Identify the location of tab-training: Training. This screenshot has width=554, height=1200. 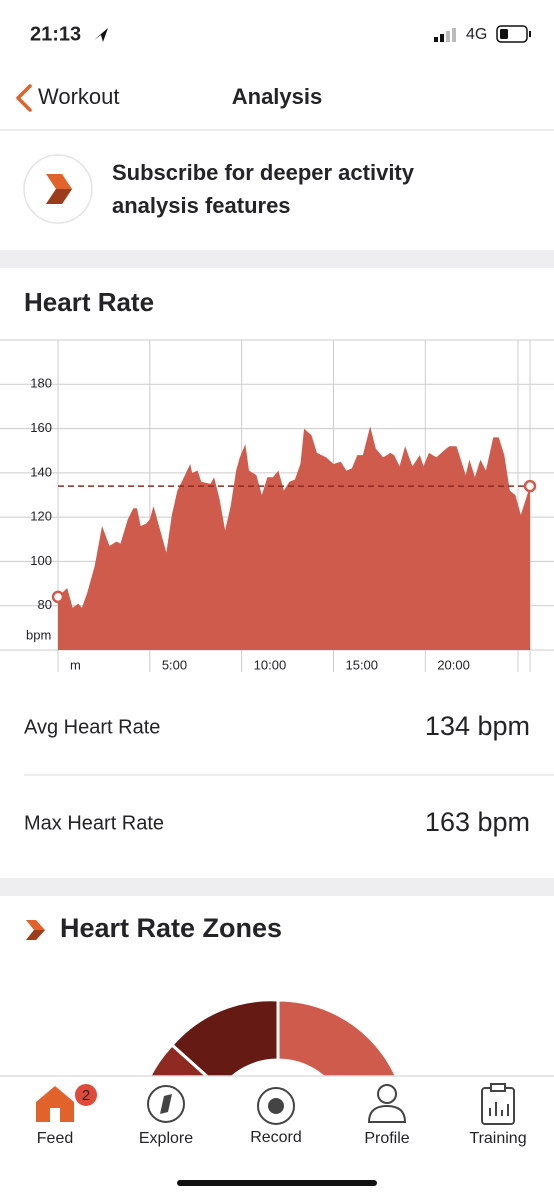
(498, 1115).